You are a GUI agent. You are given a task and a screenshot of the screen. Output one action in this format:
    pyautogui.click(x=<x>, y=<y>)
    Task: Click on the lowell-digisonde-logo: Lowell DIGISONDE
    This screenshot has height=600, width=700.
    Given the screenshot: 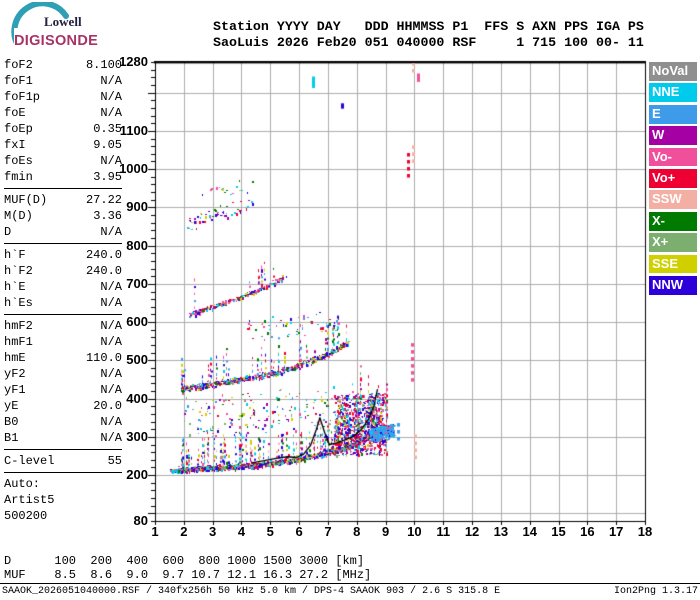 What is the action you would take?
    pyautogui.click(x=66, y=26)
    